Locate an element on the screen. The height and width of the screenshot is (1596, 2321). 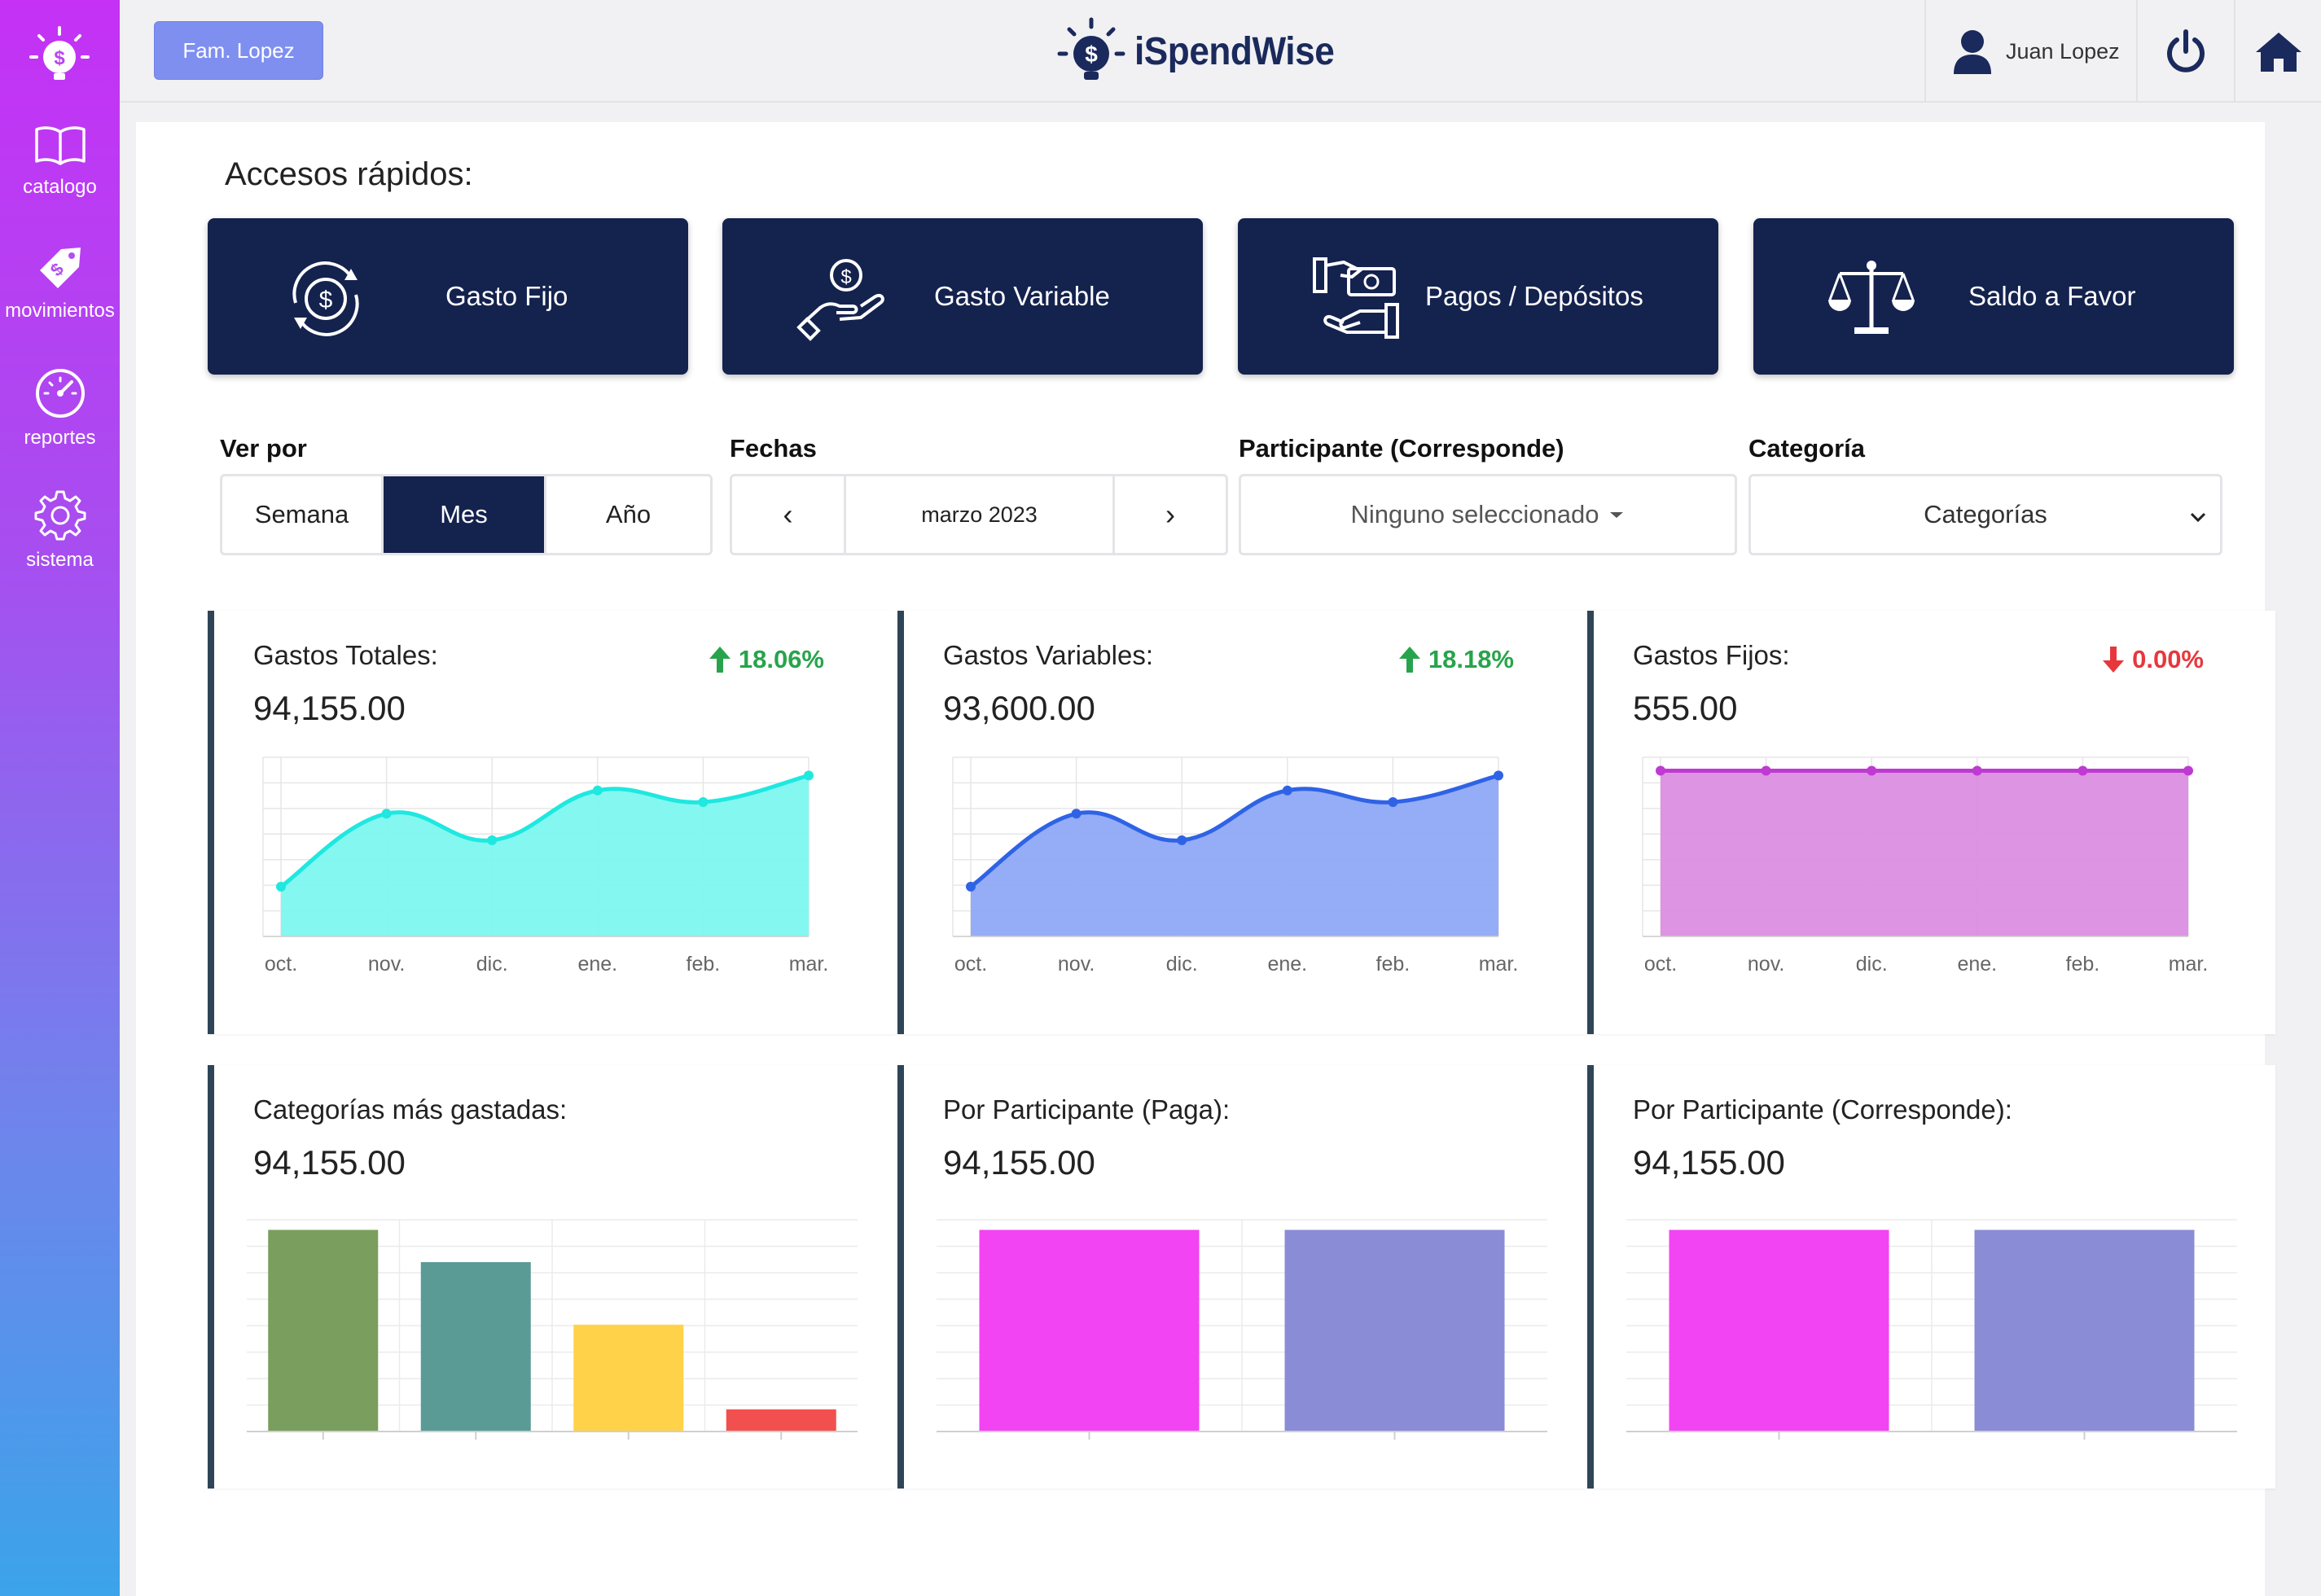
arrow-up-icon is located at coordinates (720, 660).